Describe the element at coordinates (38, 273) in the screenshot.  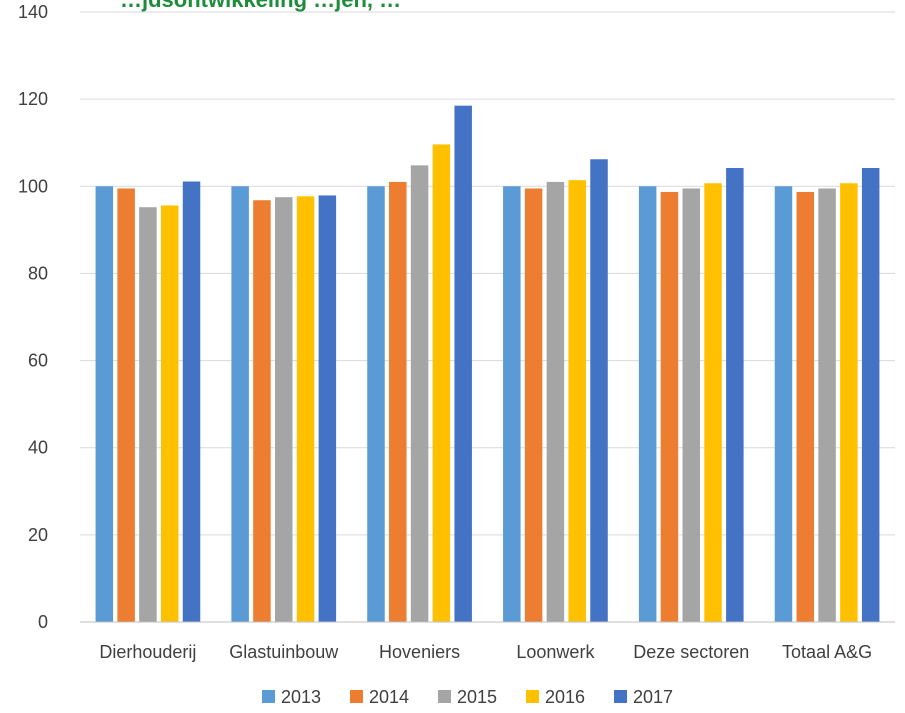
I see `y-tick-label: 80` at that location.